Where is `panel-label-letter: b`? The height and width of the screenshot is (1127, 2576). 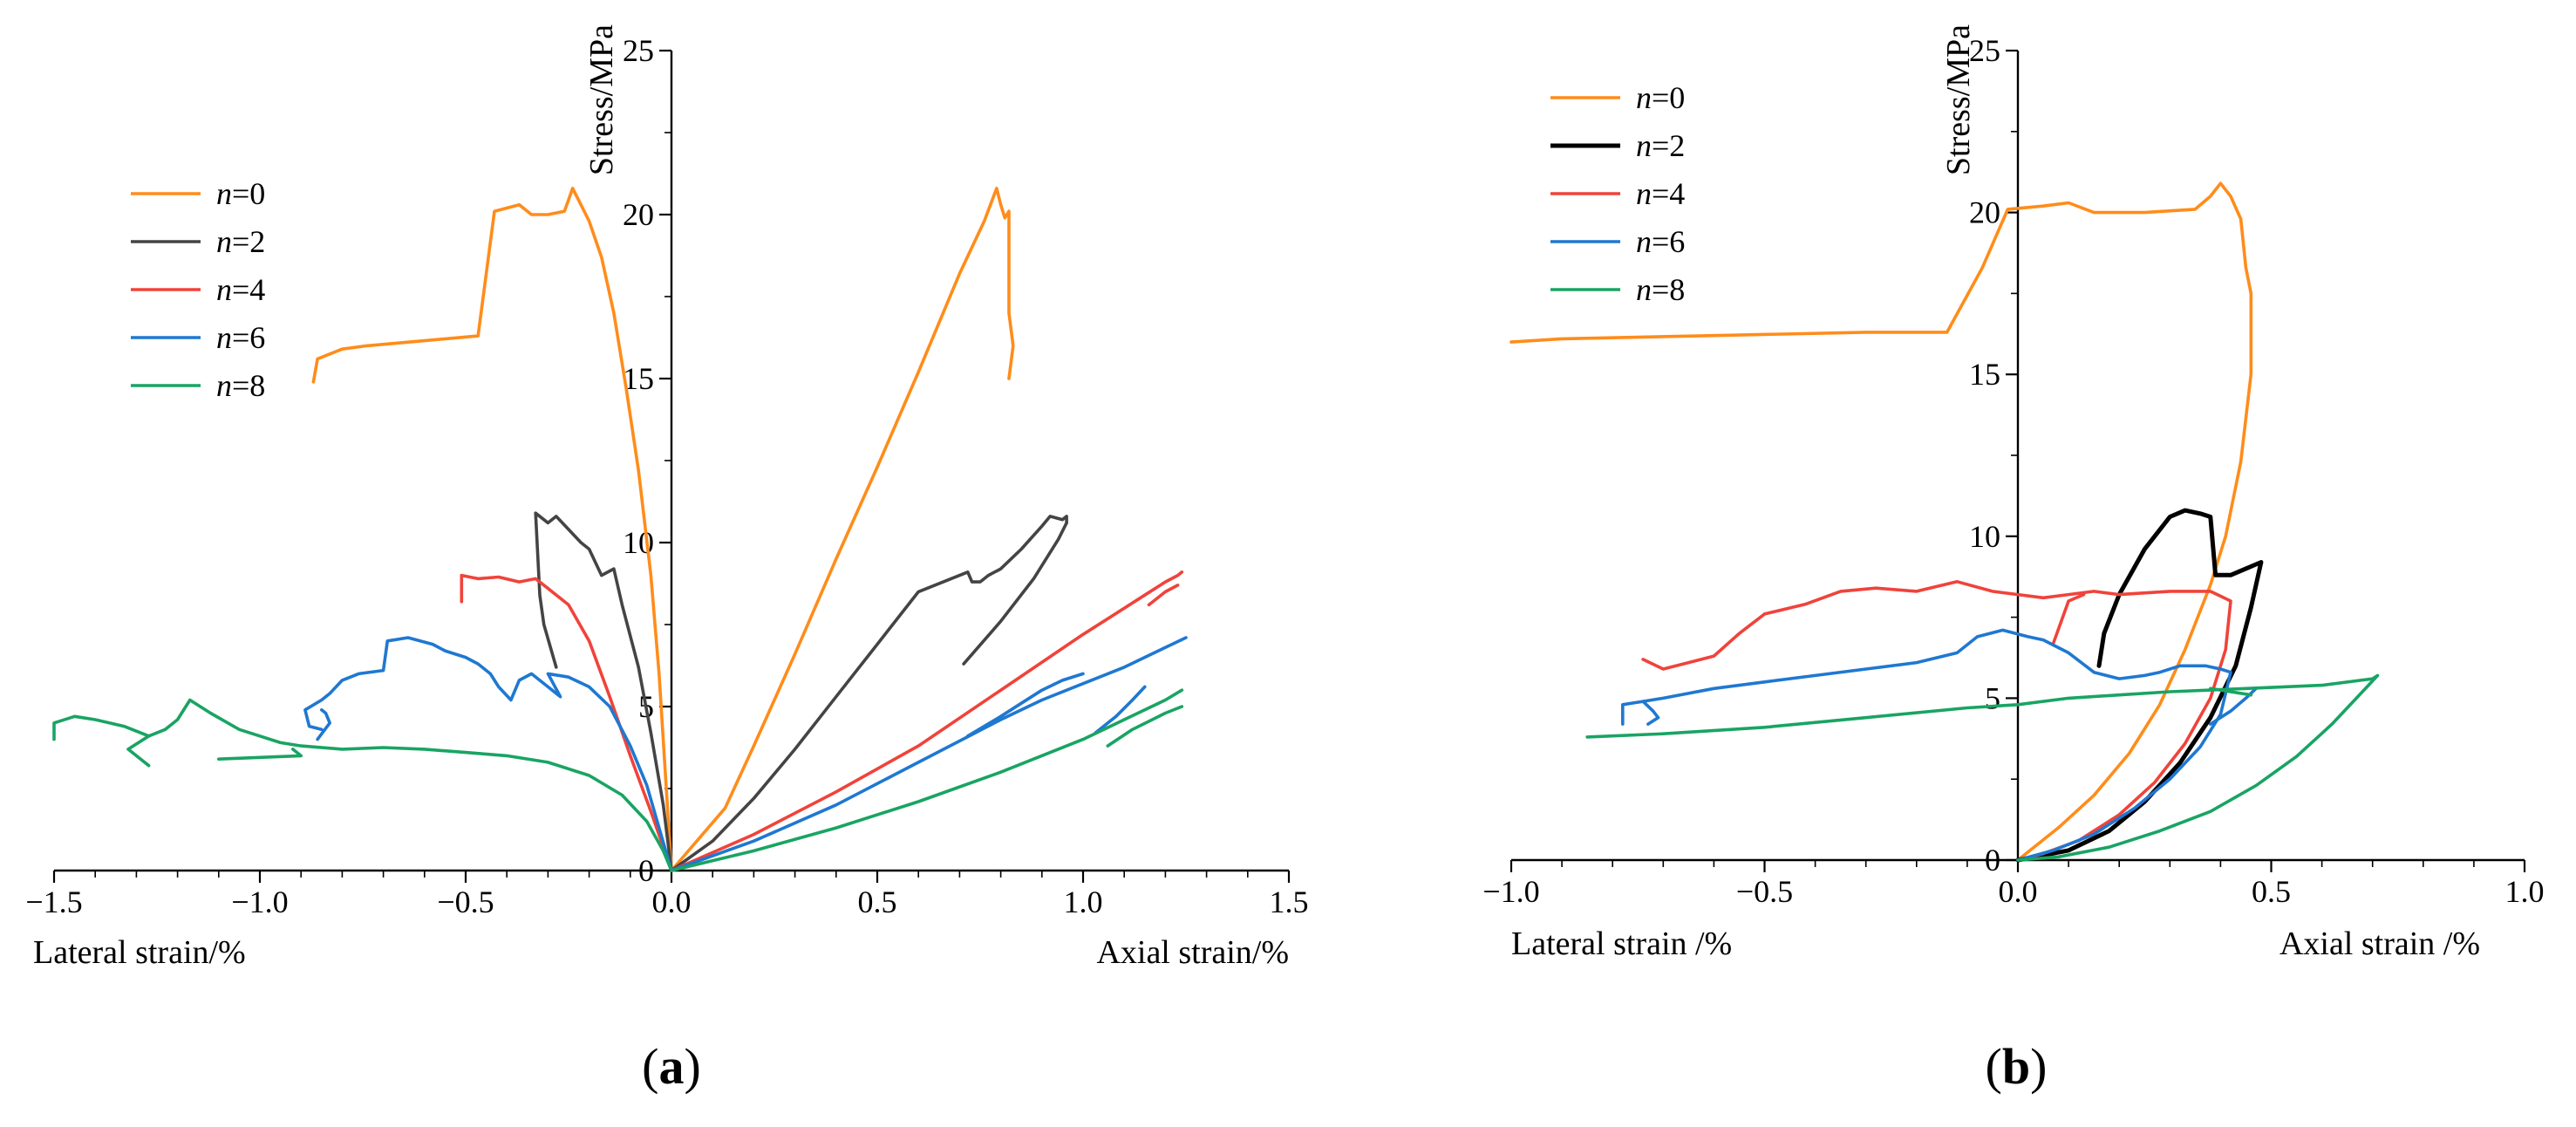 panel-label-letter: b is located at coordinates (2016, 1066).